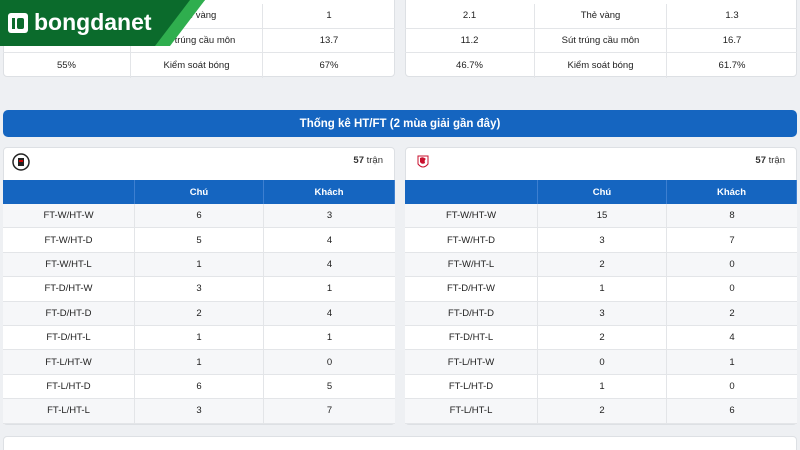 The width and height of the screenshot is (800, 450). What do you see at coordinates (400, 443) in the screenshot?
I see `next-panel` at bounding box center [400, 443].